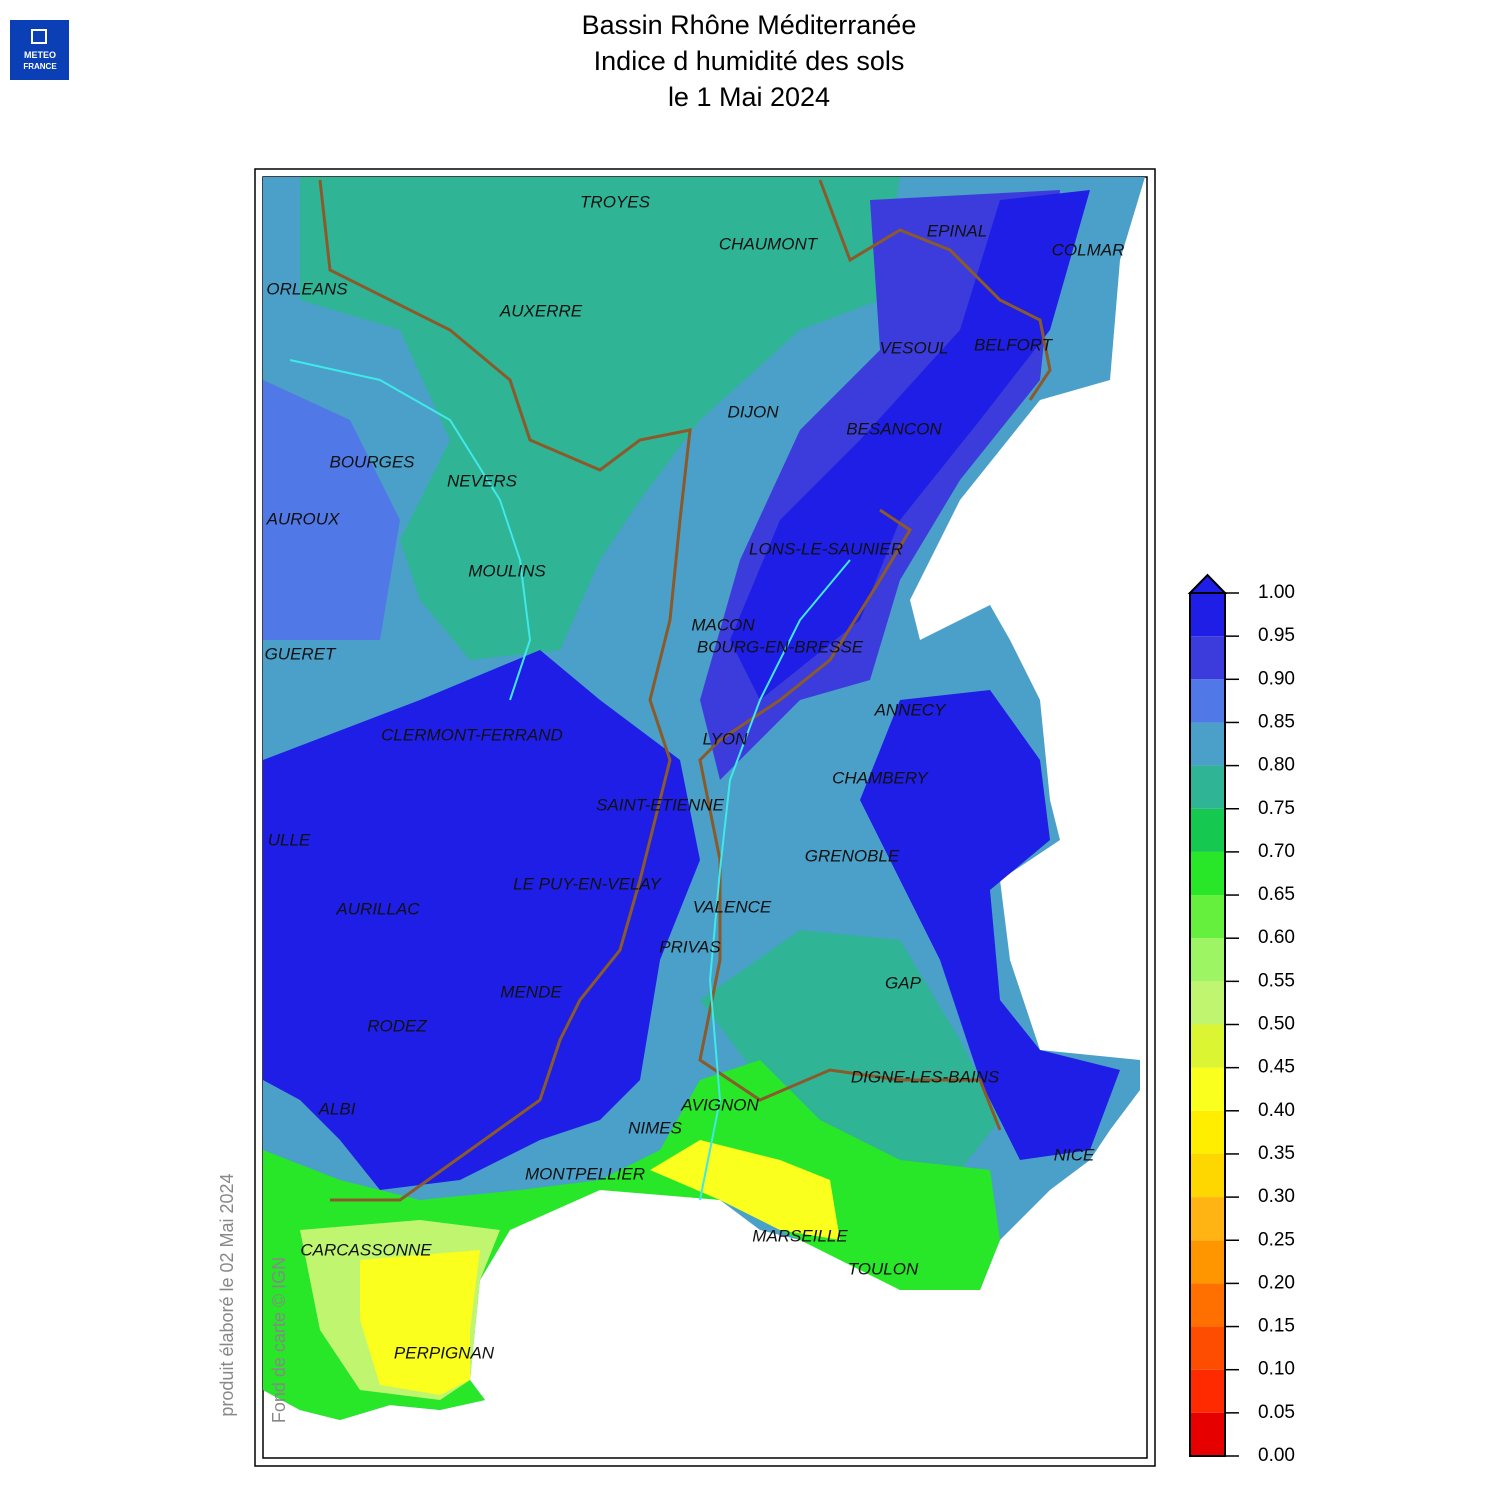 This screenshot has height=1500, width=1500. Describe the element at coordinates (337, 1108) in the screenshot. I see `city-label: ALBI` at that location.